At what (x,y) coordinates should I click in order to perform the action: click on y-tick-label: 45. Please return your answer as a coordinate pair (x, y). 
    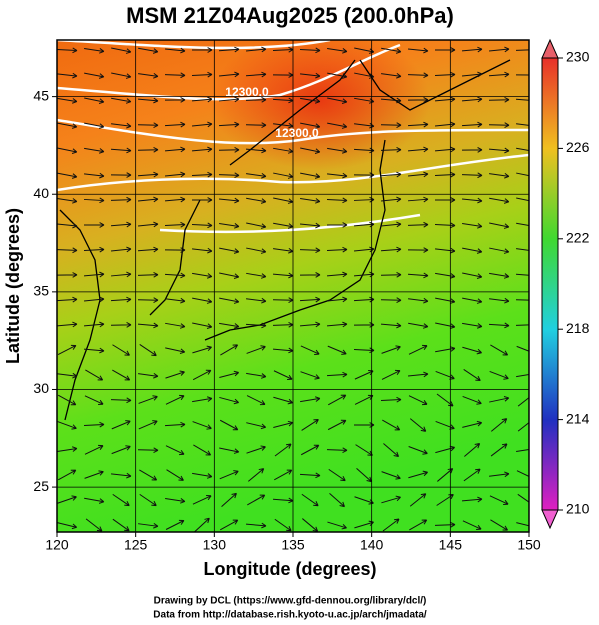
    Looking at the image, I should click on (41, 95).